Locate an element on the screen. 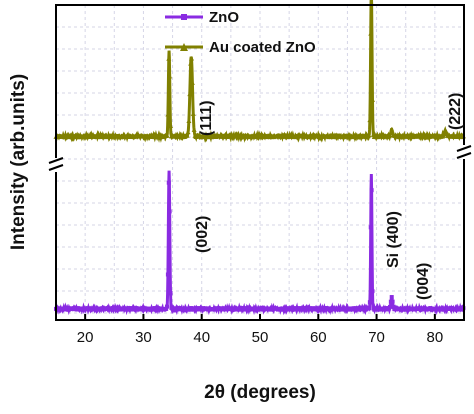  legend-item-zno: ZnO is located at coordinates (202, 17).